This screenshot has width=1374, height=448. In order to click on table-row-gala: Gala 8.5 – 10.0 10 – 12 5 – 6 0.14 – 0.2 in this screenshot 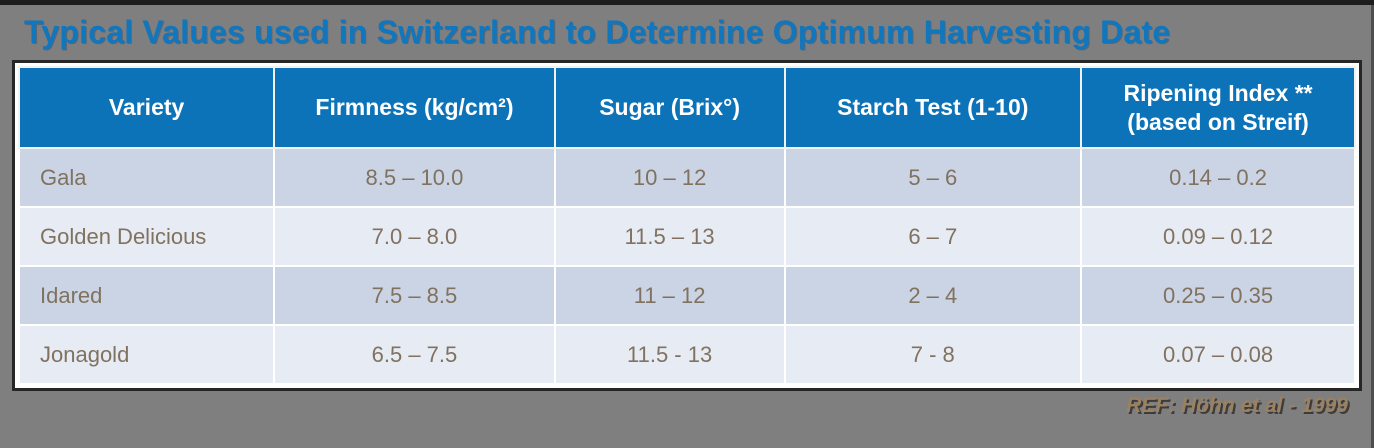, I will do `click(686, 177)`.